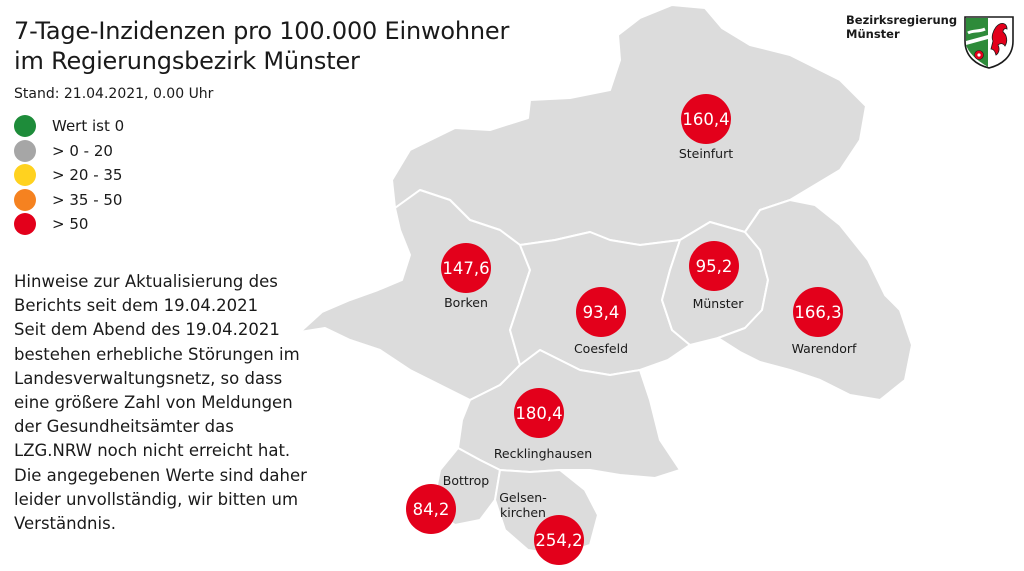  I want to click on legend-label: > 35 - 50, so click(87, 199).